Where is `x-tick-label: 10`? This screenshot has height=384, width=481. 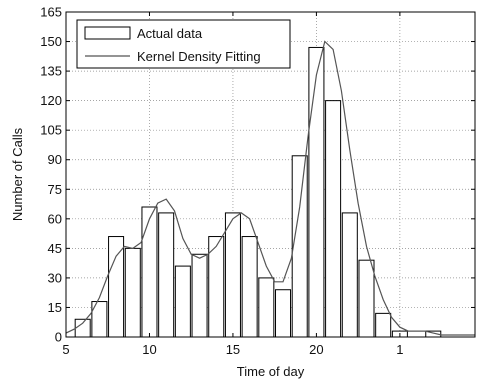
x-tick-label: 10 is located at coordinates (149, 349).